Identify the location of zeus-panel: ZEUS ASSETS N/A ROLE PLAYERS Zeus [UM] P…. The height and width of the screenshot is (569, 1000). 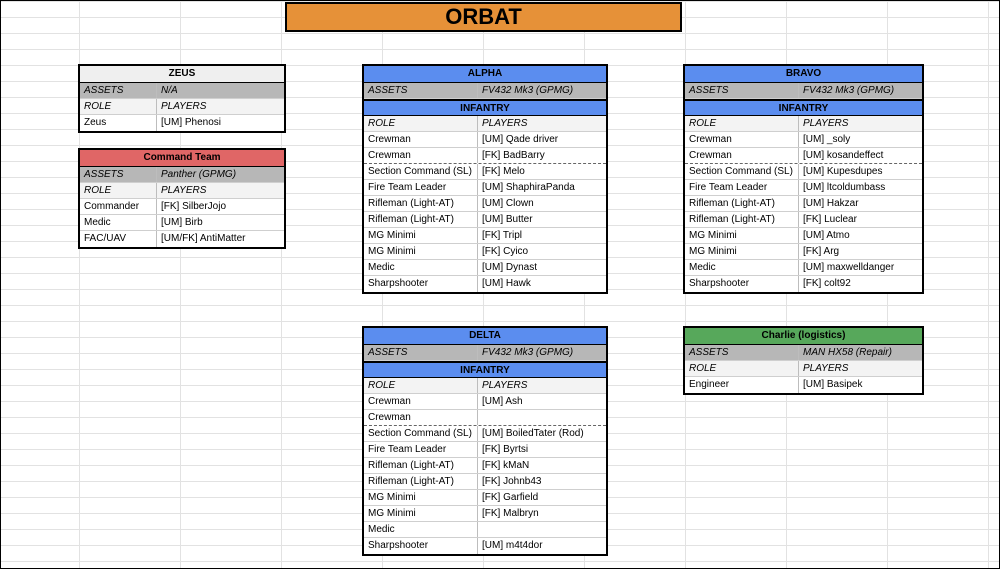
(182, 98).